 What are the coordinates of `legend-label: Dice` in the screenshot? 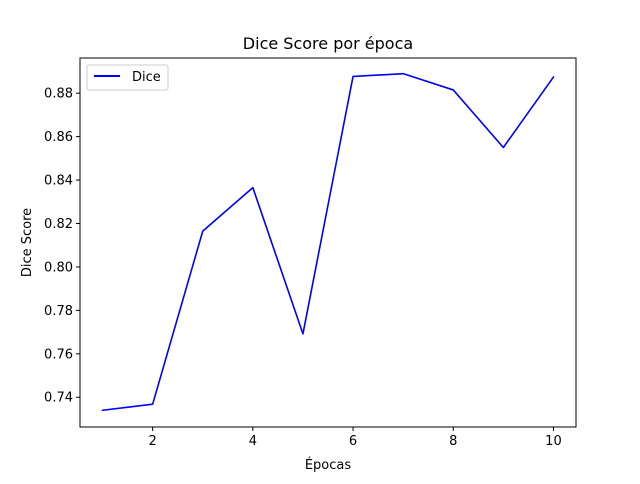 It's located at (146, 77).